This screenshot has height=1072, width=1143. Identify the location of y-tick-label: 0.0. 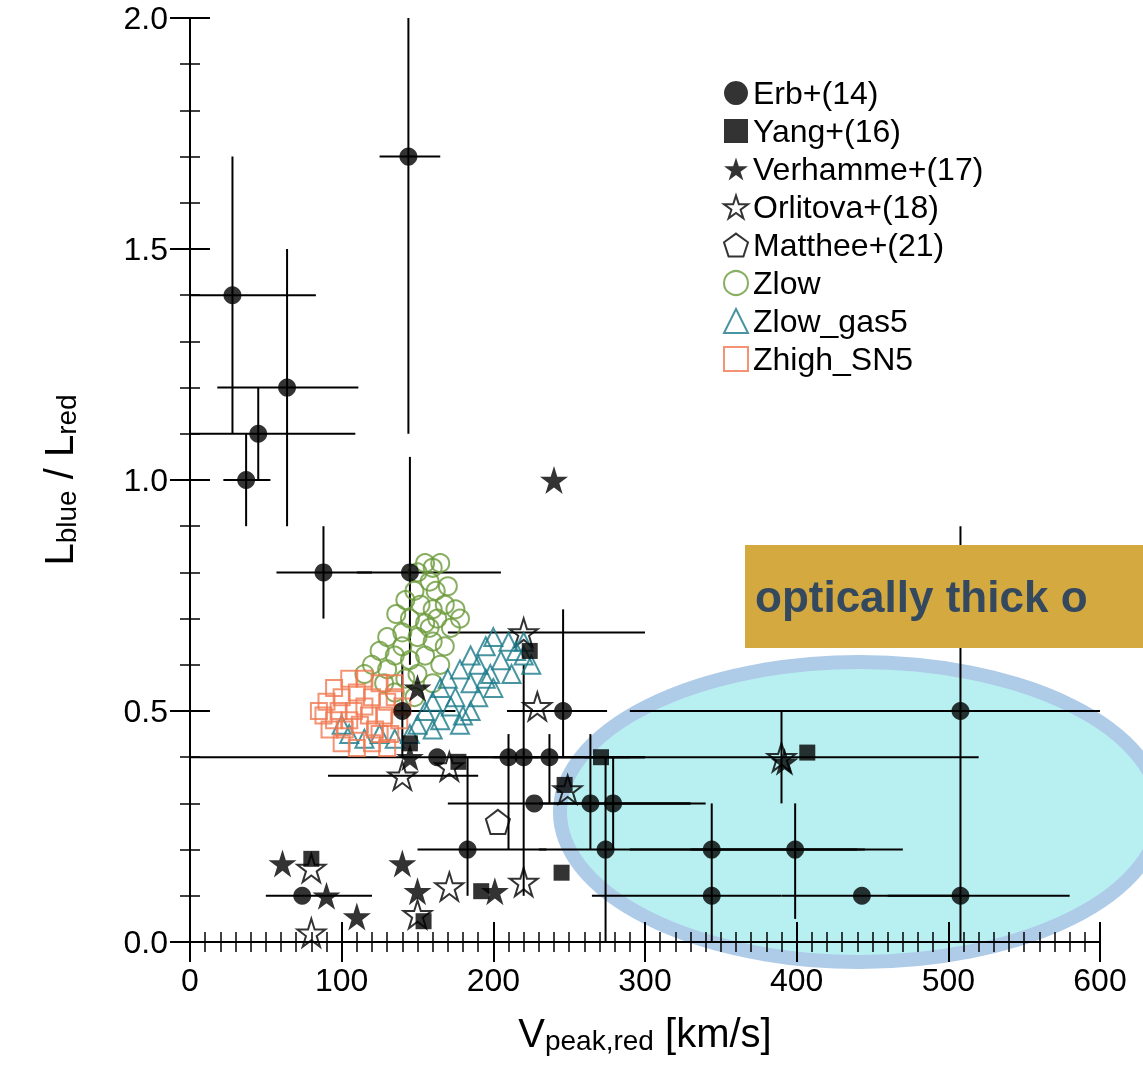
(145, 942).